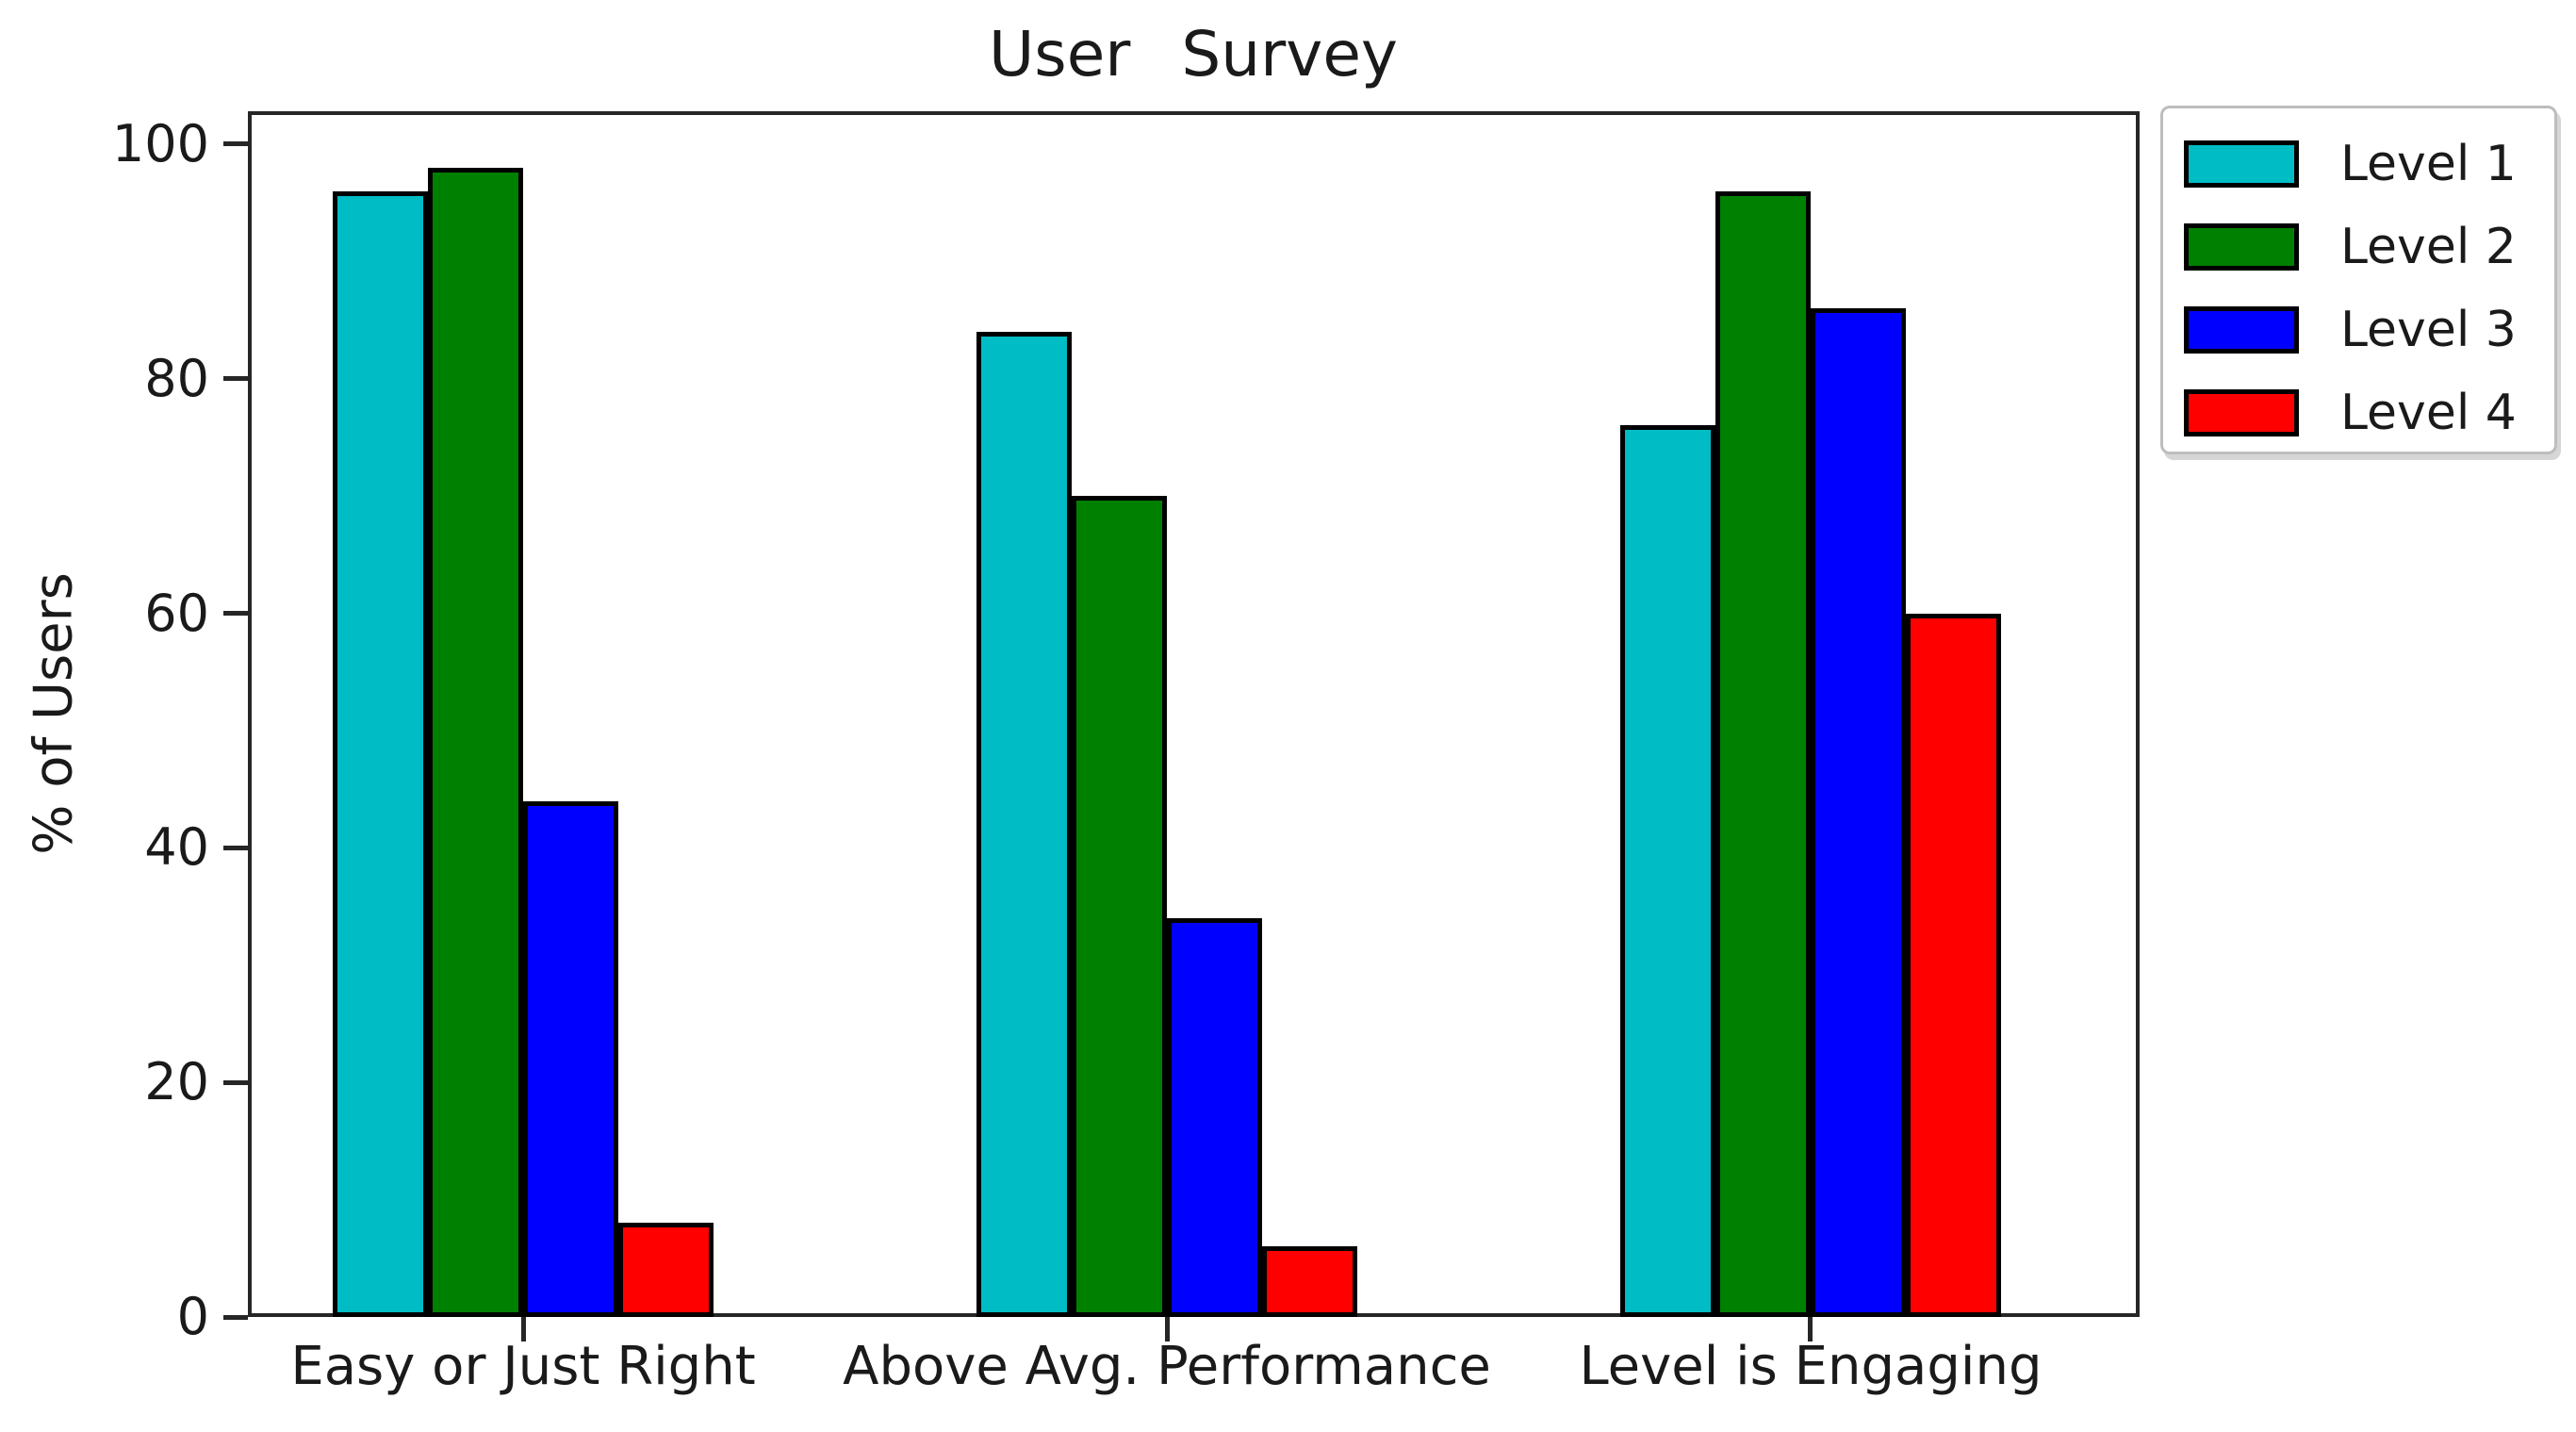  What do you see at coordinates (1167, 1329) in the screenshot?
I see `x-tick-above-avg-performance` at bounding box center [1167, 1329].